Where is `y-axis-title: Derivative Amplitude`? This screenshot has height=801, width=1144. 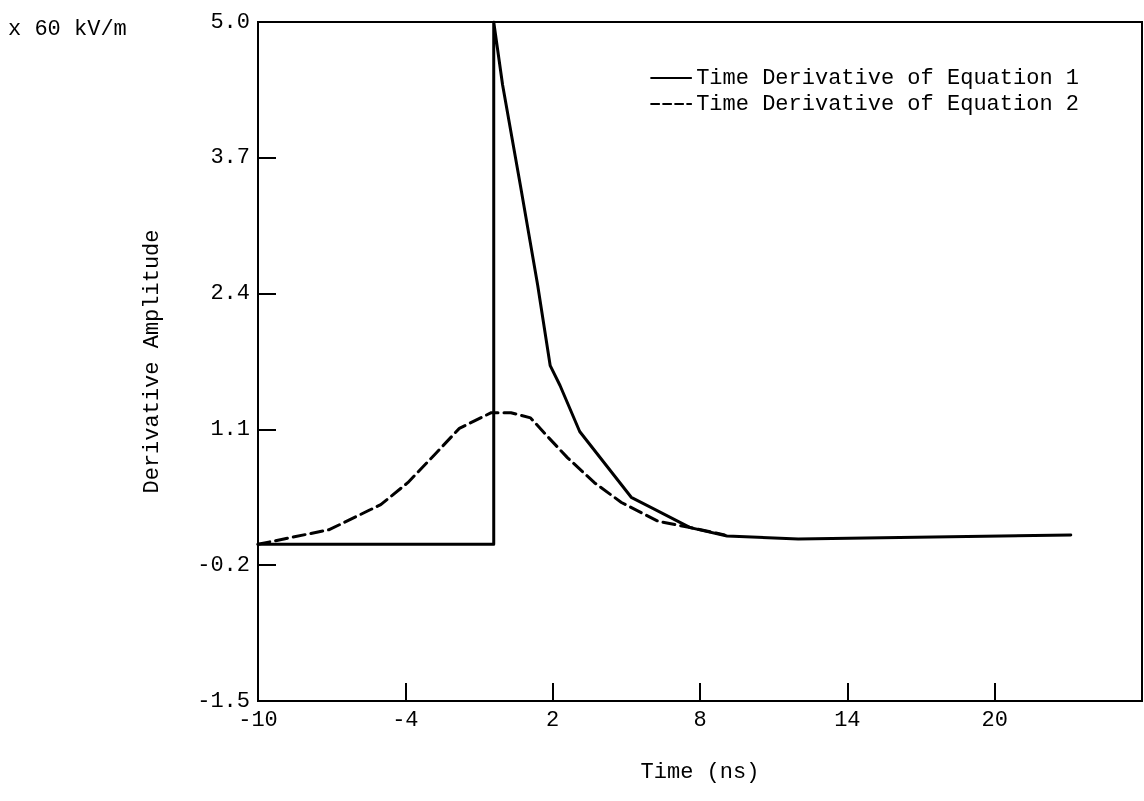
y-axis-title: Derivative Amplitude is located at coordinates (152, 361).